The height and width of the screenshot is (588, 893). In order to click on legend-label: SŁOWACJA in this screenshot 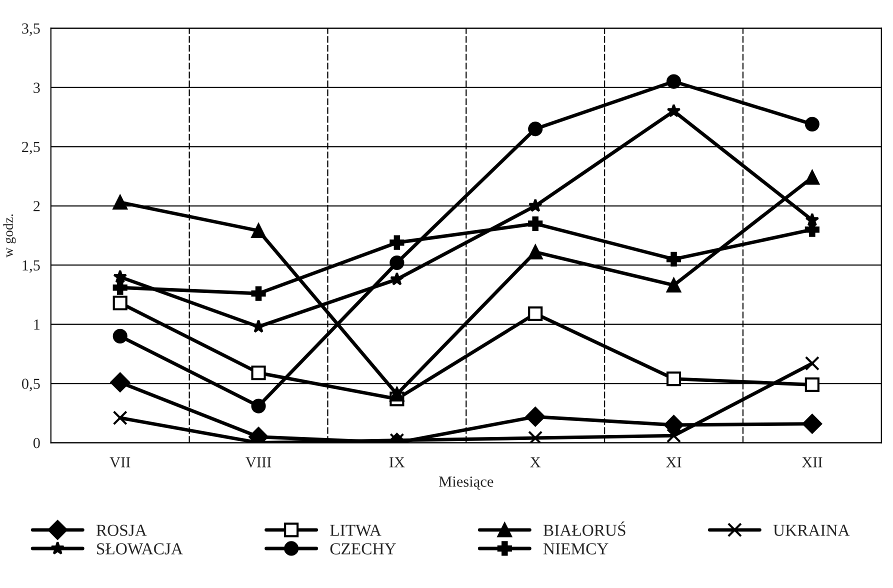, I will do `click(140, 549)`.